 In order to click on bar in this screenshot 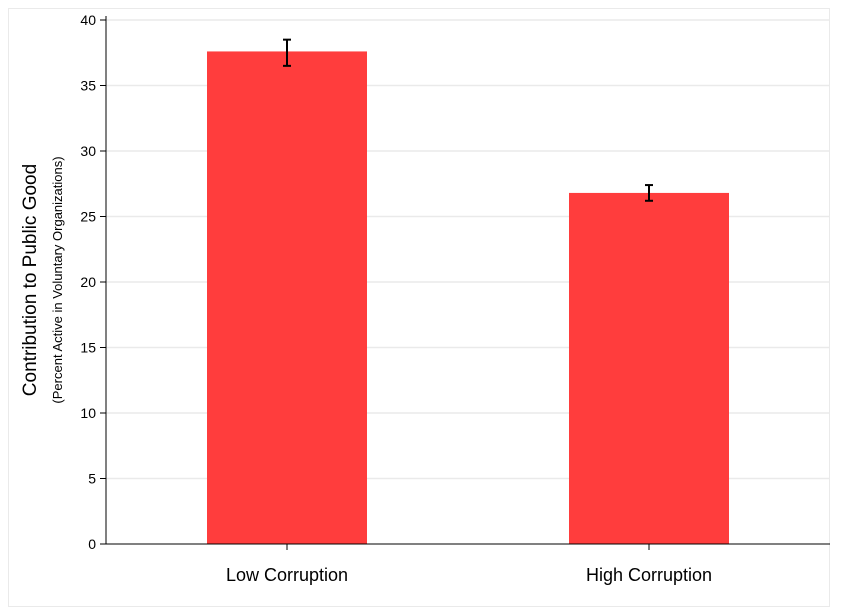, I will do `click(649, 368)`.